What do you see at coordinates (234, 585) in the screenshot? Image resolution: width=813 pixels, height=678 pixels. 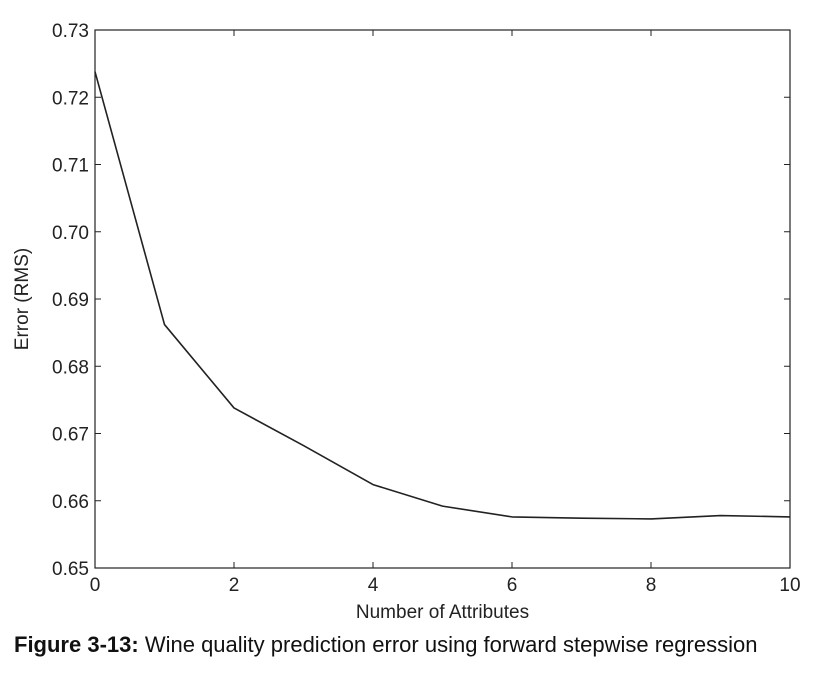 I see `x-tick-label: 2` at bounding box center [234, 585].